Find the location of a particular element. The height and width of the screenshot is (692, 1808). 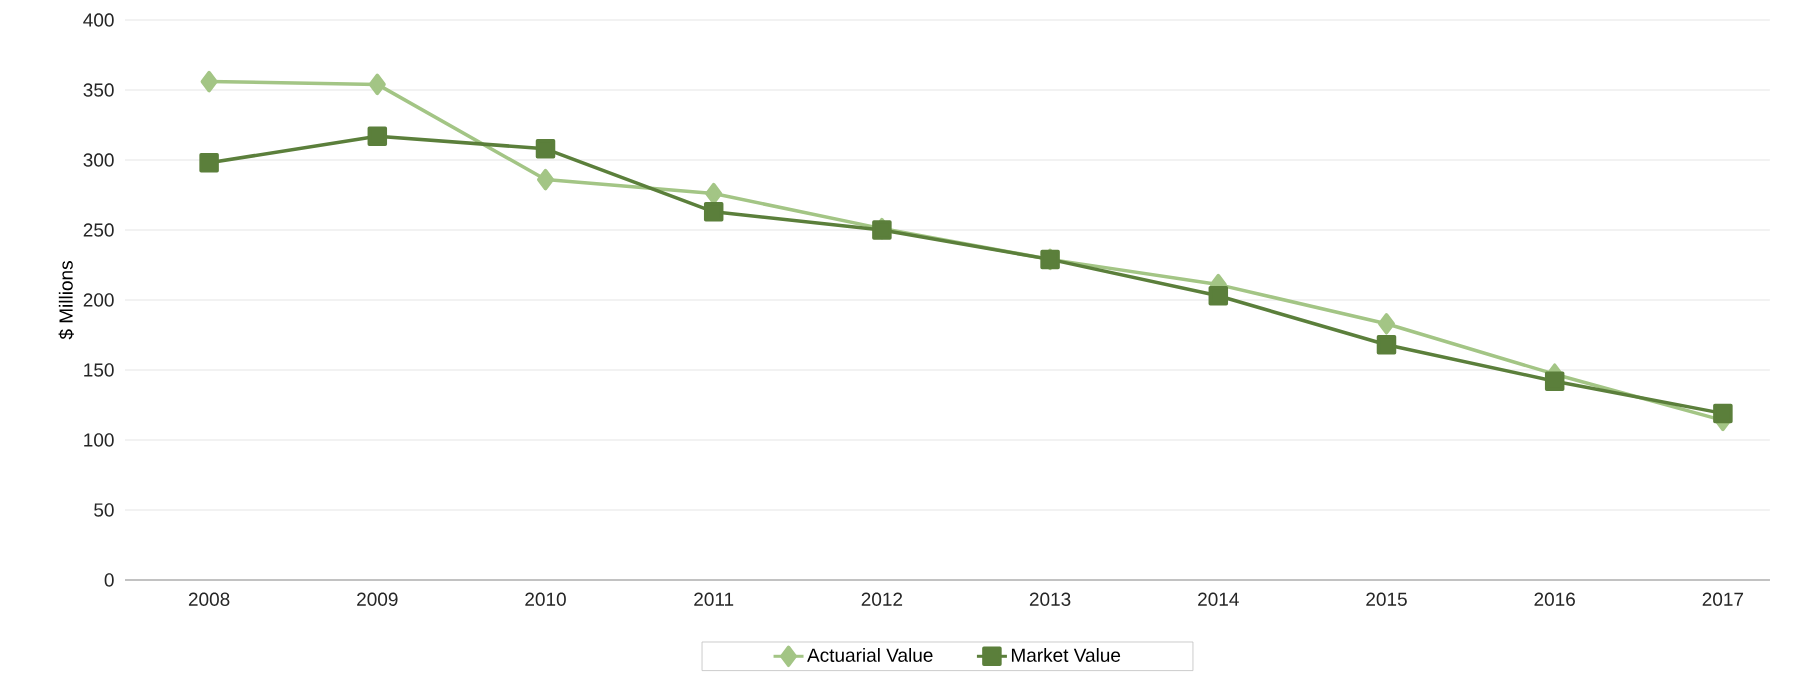

x-tick-label: 2011 is located at coordinates (714, 599).